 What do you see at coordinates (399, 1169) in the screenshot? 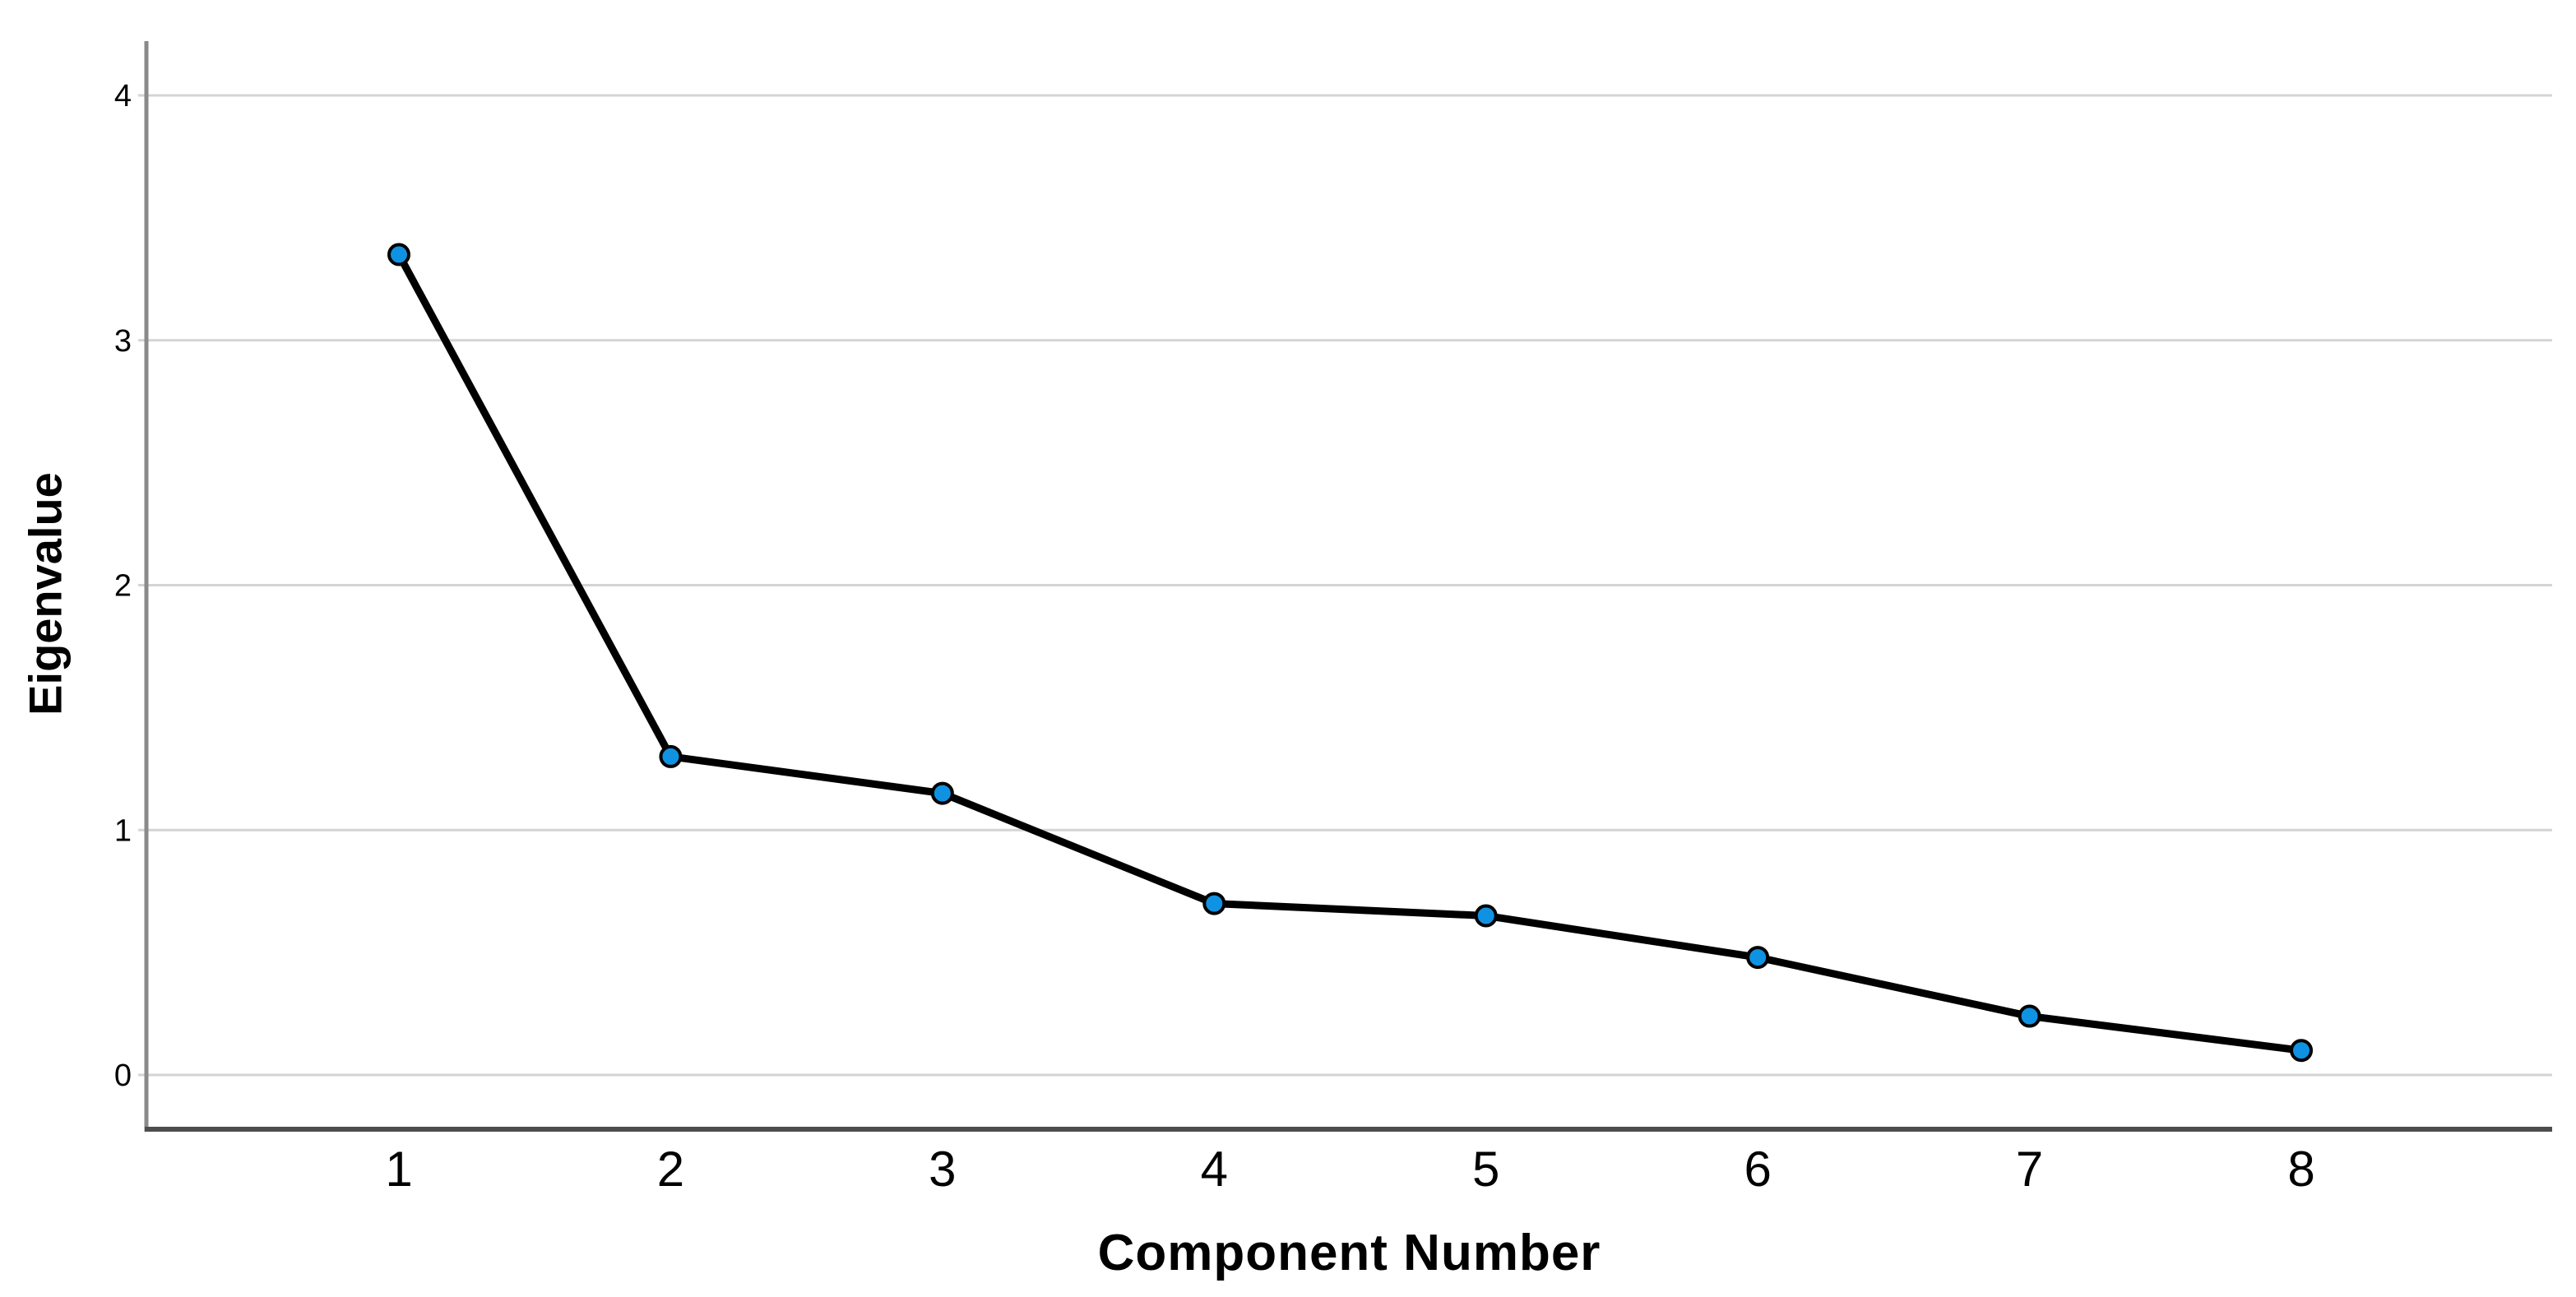
I see `x-tick-label: 1` at bounding box center [399, 1169].